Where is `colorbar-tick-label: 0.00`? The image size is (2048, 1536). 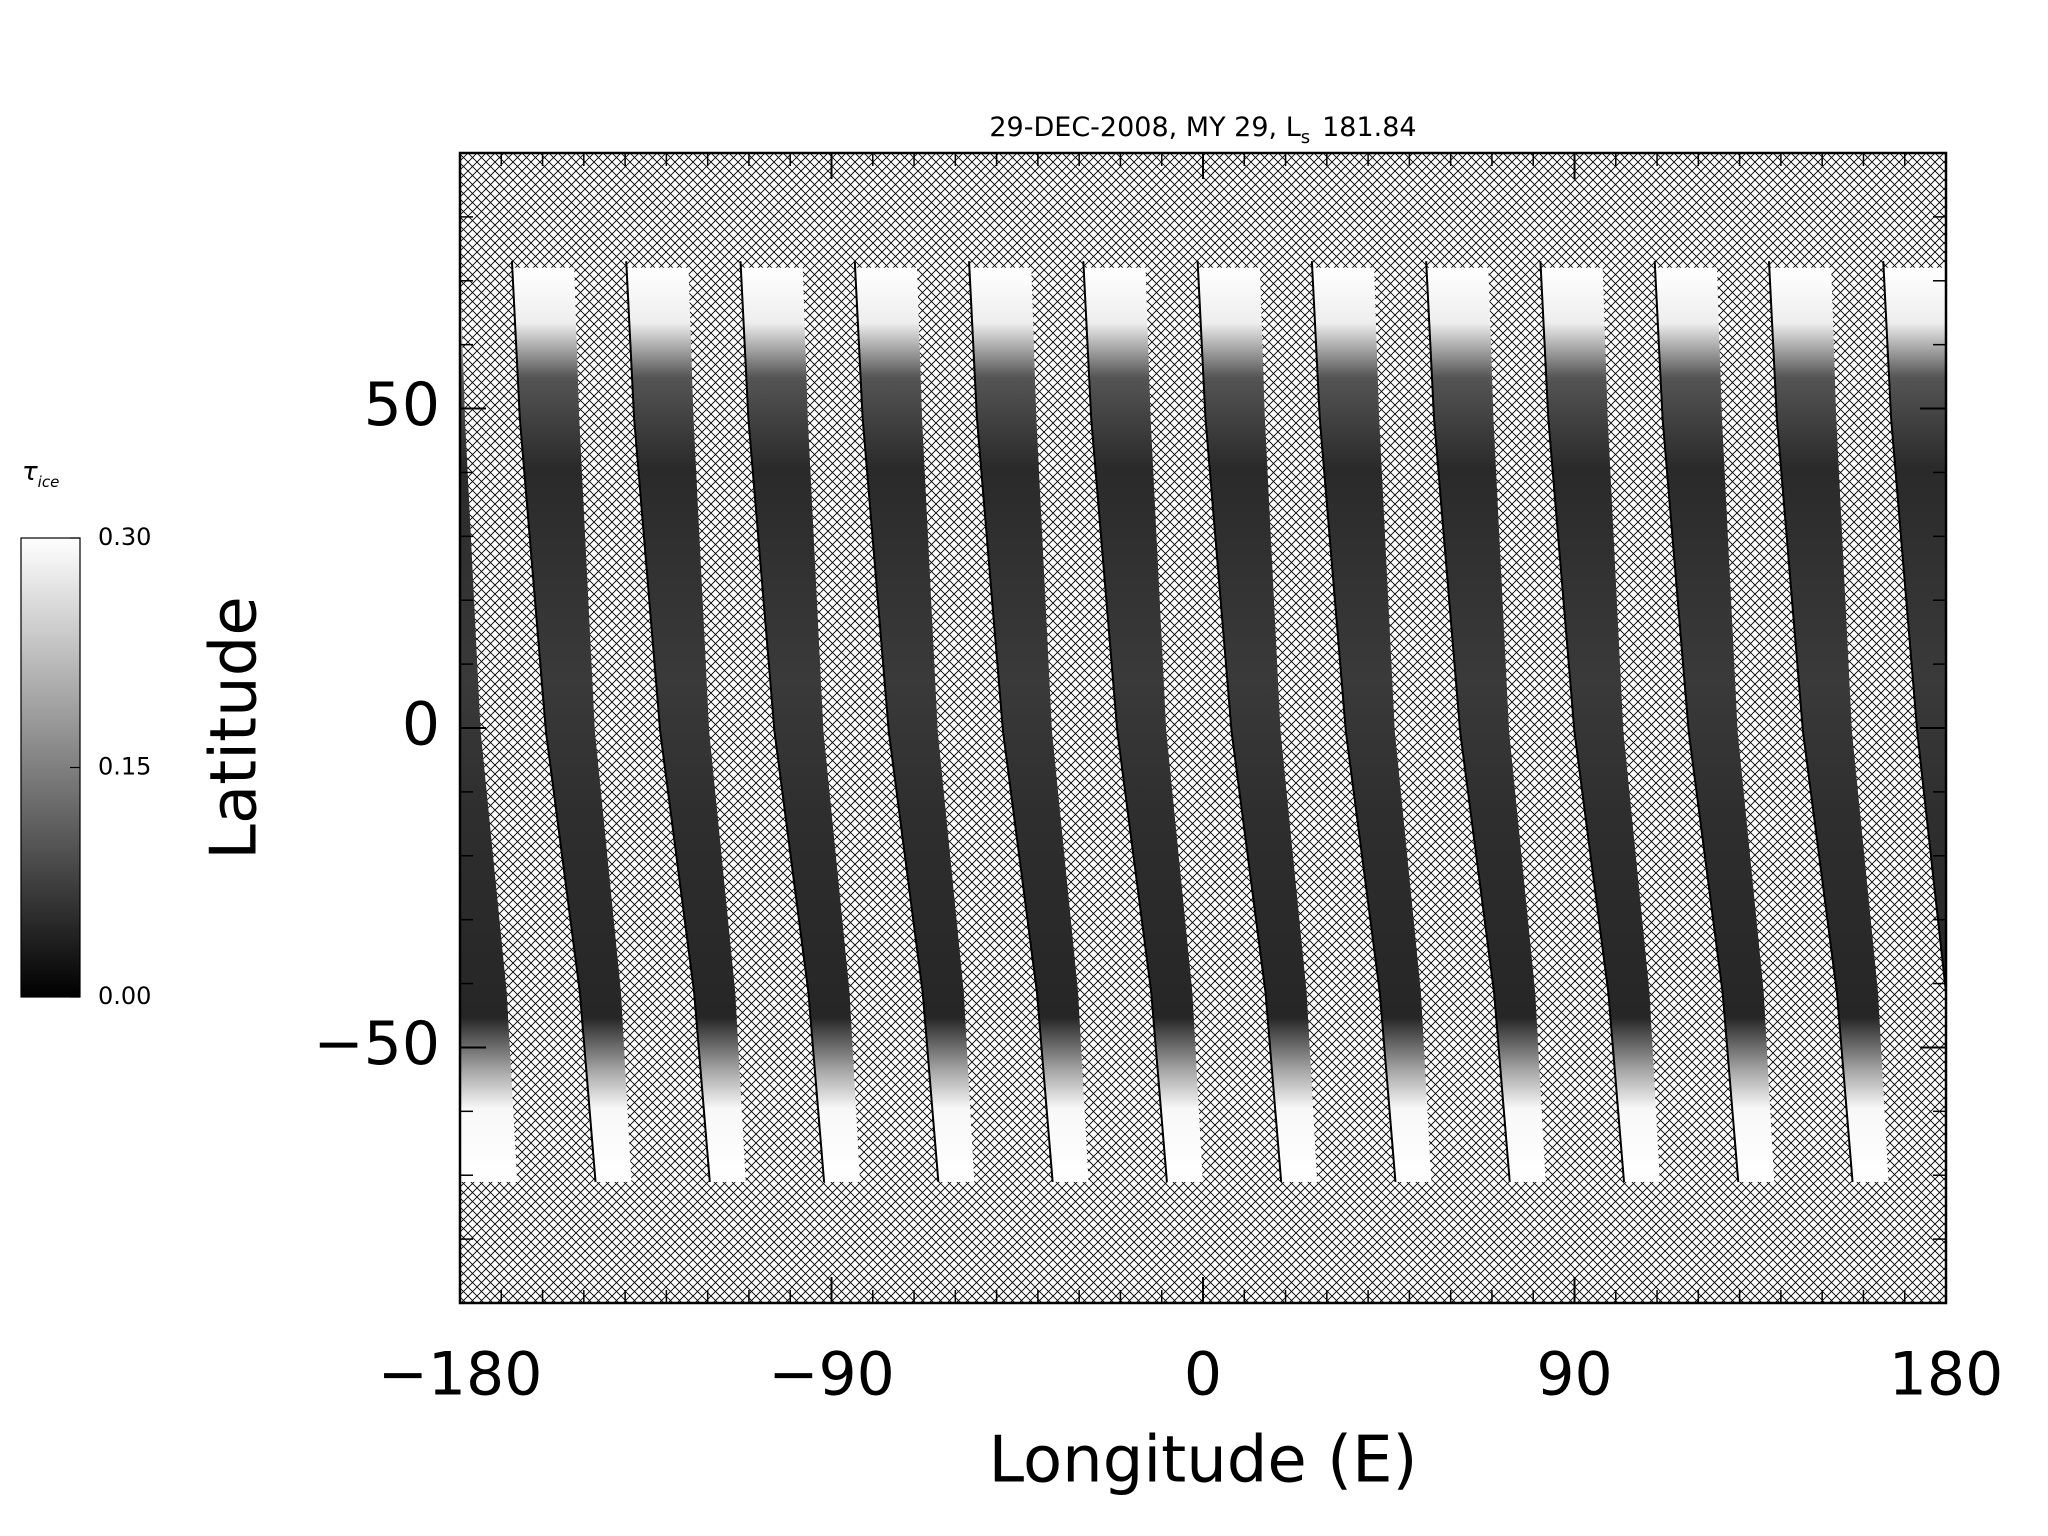
colorbar-tick-label: 0.00 is located at coordinates (124, 996).